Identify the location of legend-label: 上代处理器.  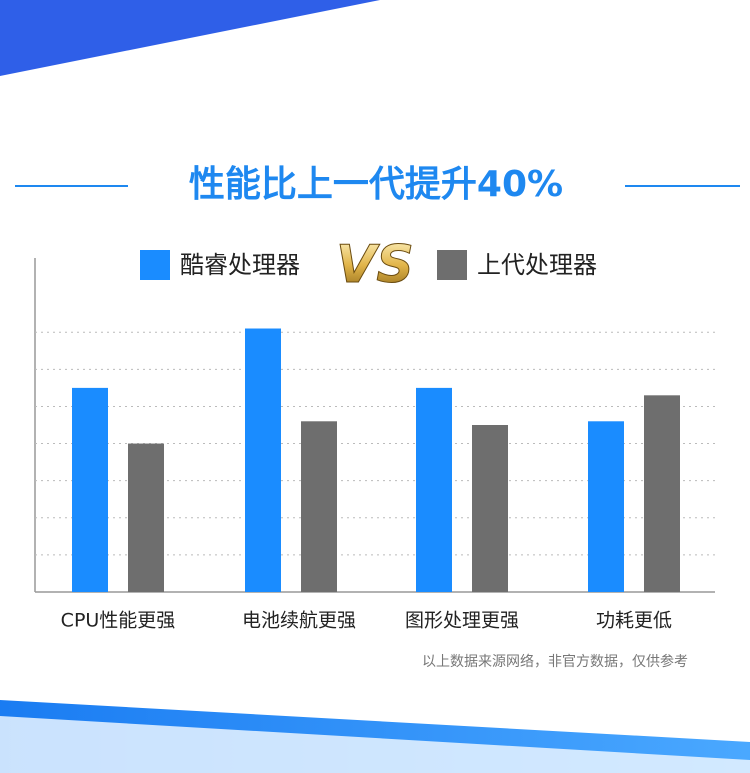
(537, 265).